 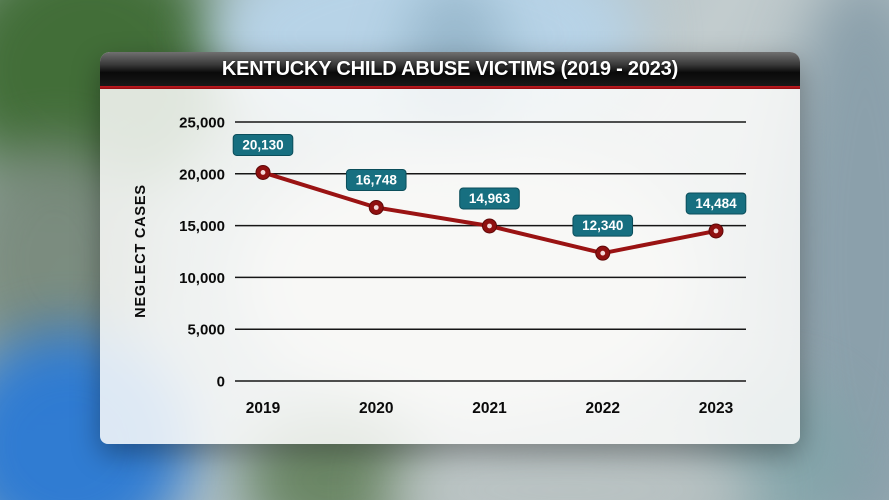 What do you see at coordinates (489, 213) in the screenshot?
I see `data-line` at bounding box center [489, 213].